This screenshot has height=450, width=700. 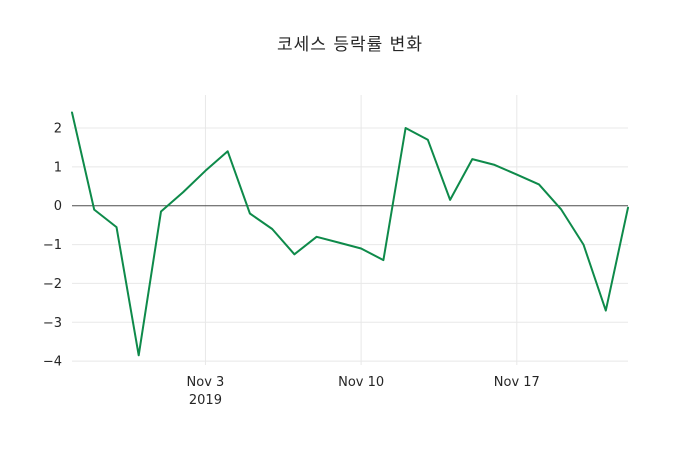 What do you see at coordinates (361, 382) in the screenshot?
I see `x-tick-label: Nov 10` at bounding box center [361, 382].